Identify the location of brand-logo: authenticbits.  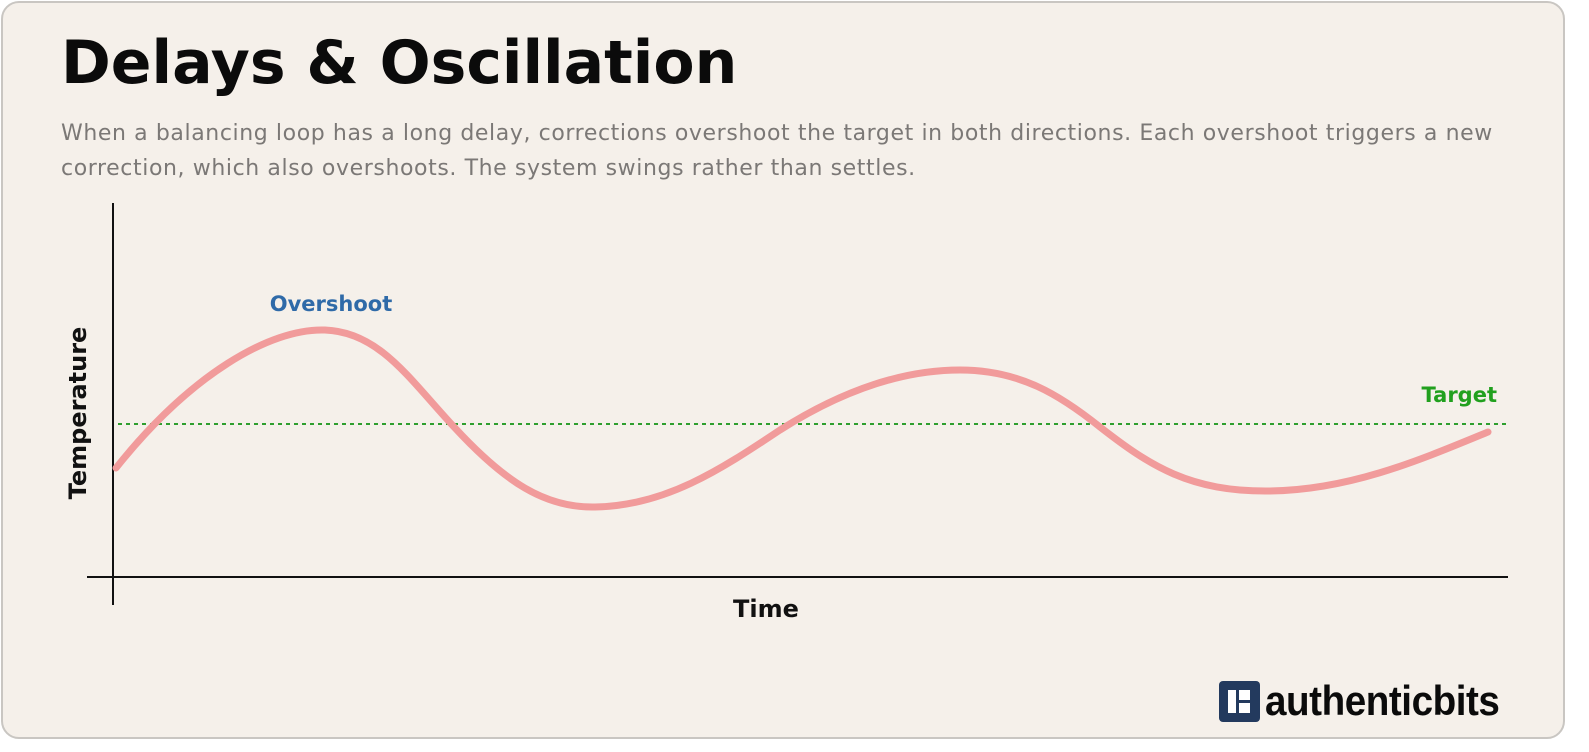
(1369, 701).